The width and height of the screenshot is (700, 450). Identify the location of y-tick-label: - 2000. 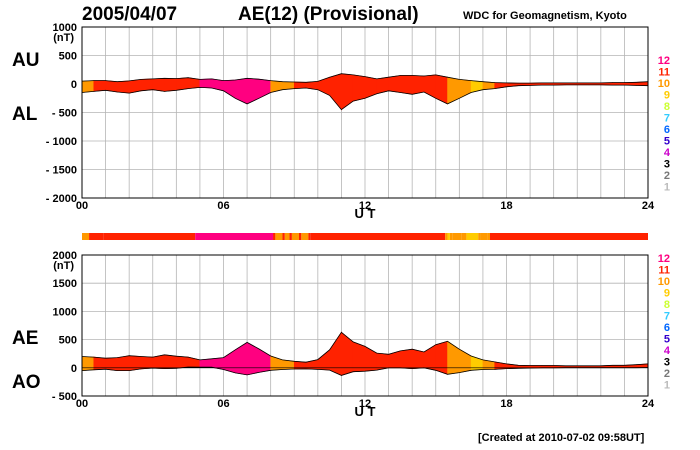
(61, 199).